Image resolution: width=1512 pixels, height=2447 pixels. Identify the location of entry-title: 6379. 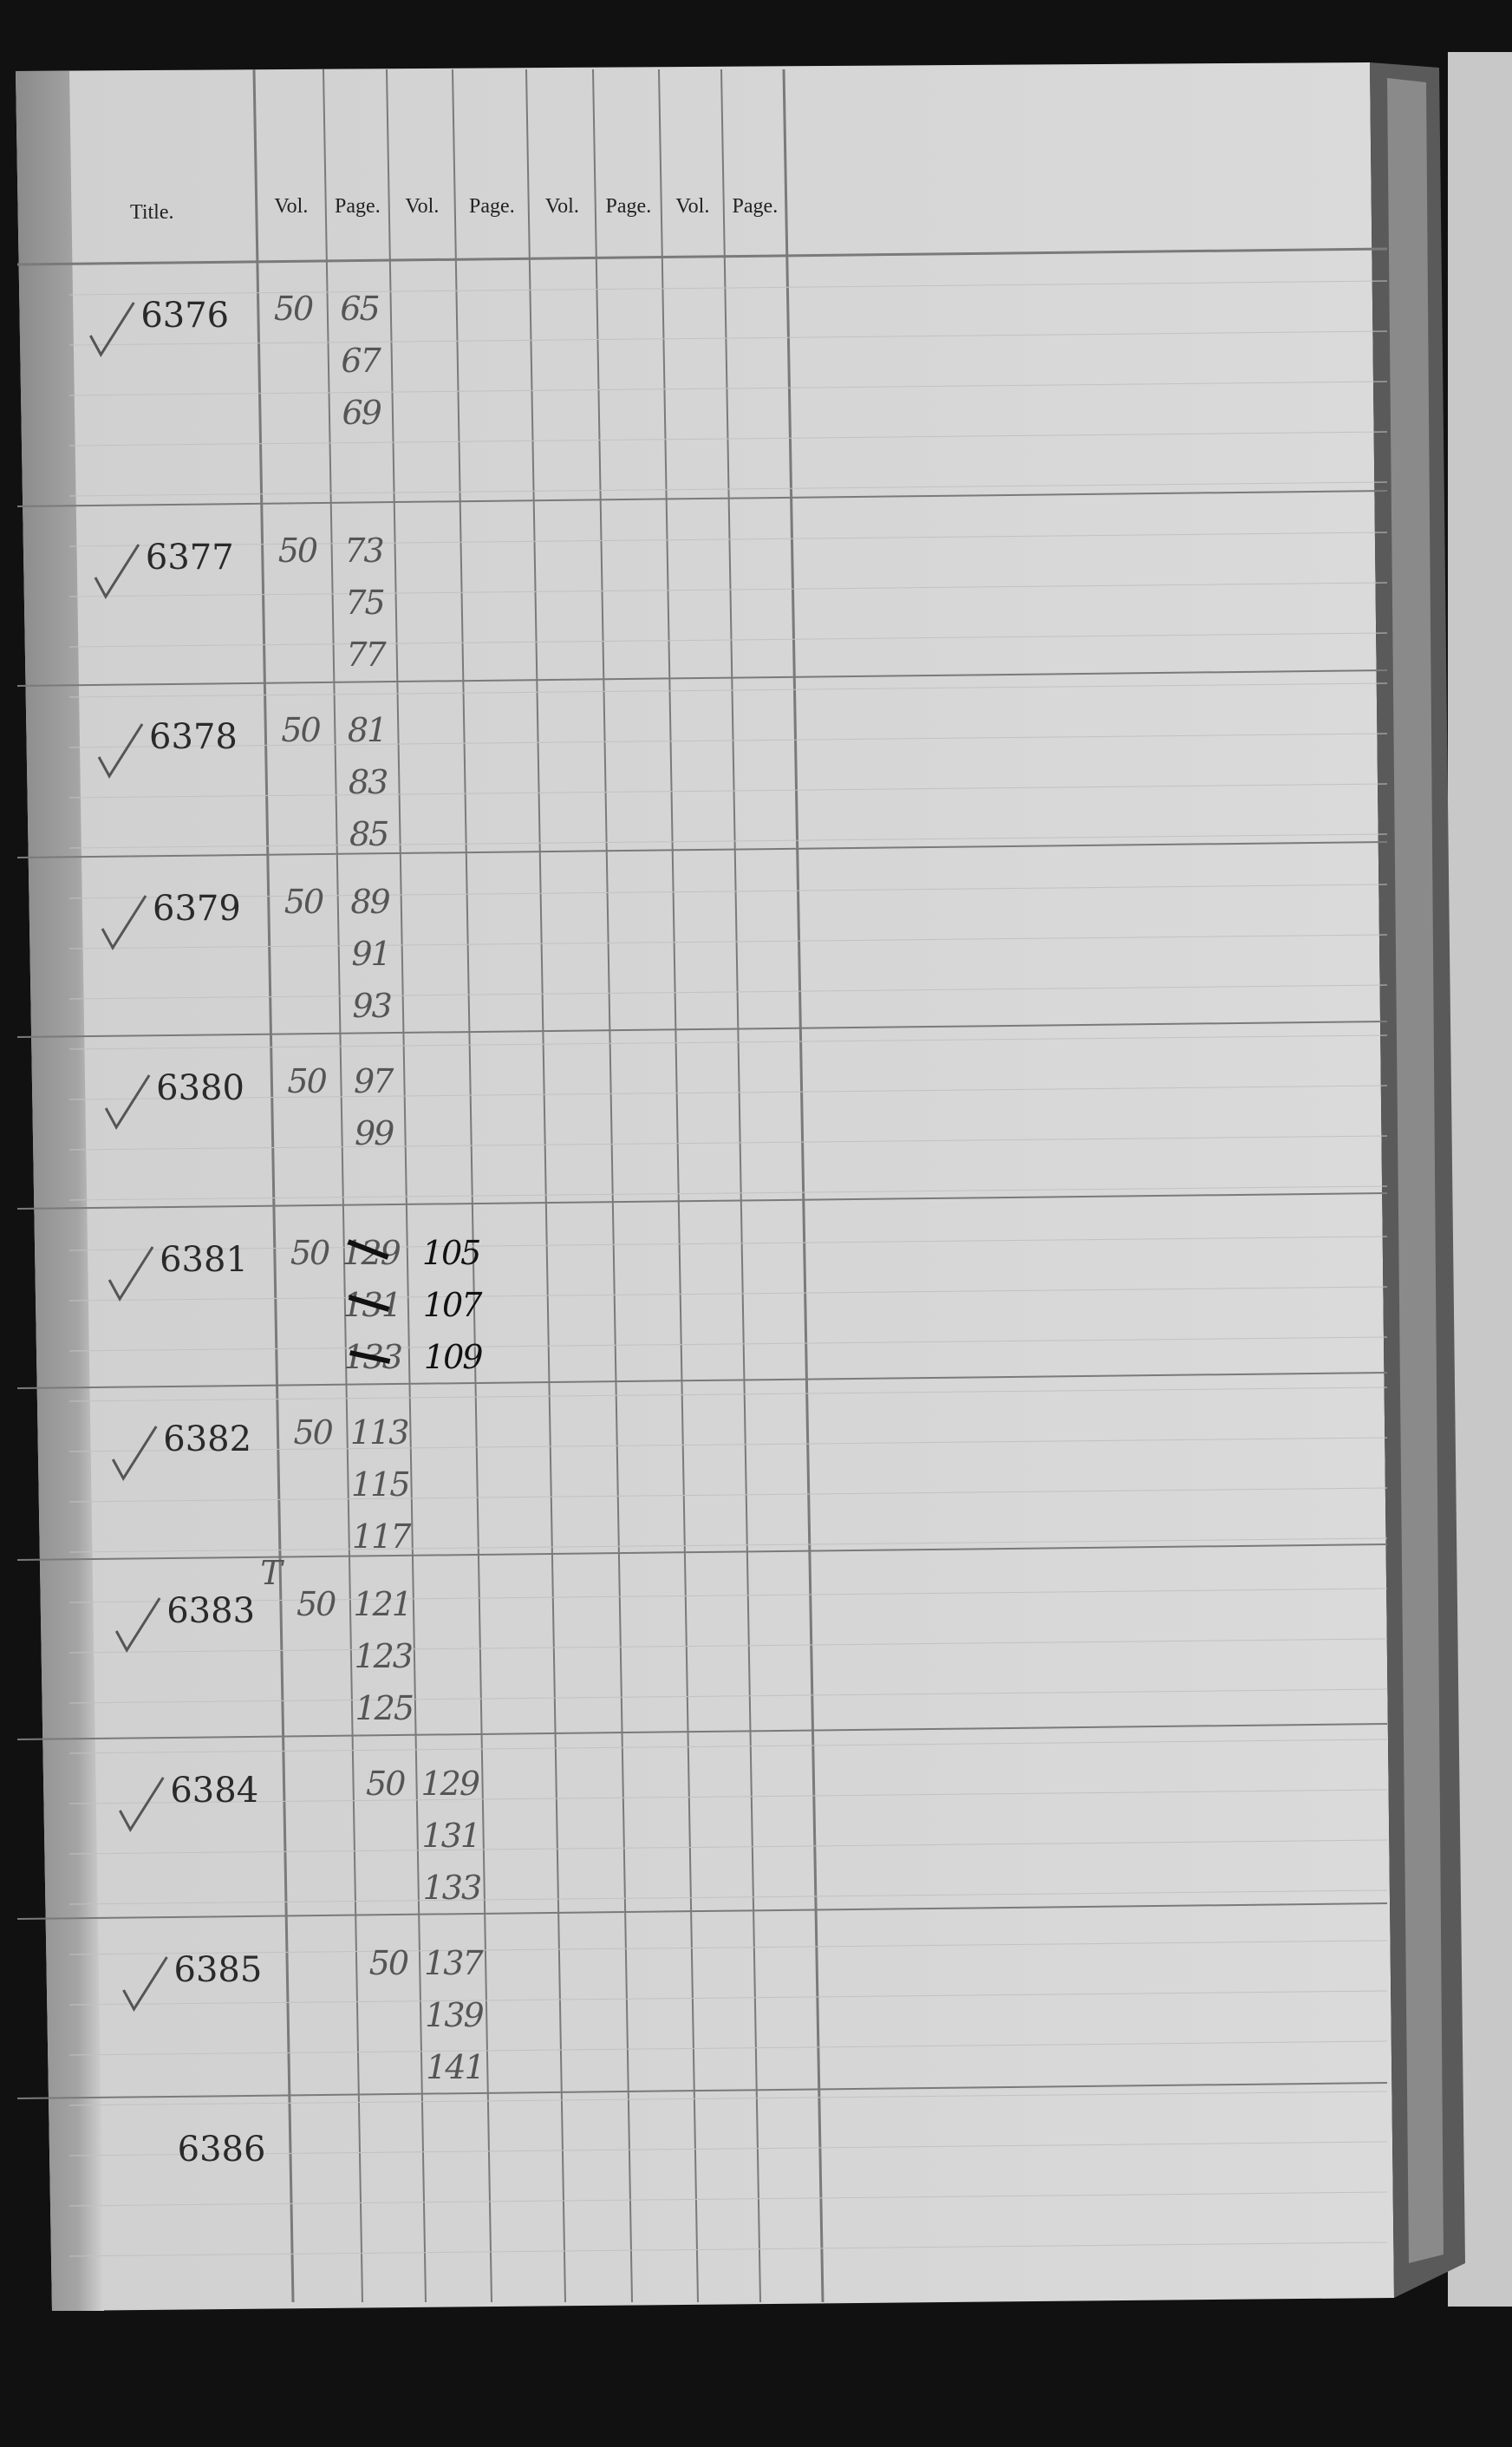
(197, 909).